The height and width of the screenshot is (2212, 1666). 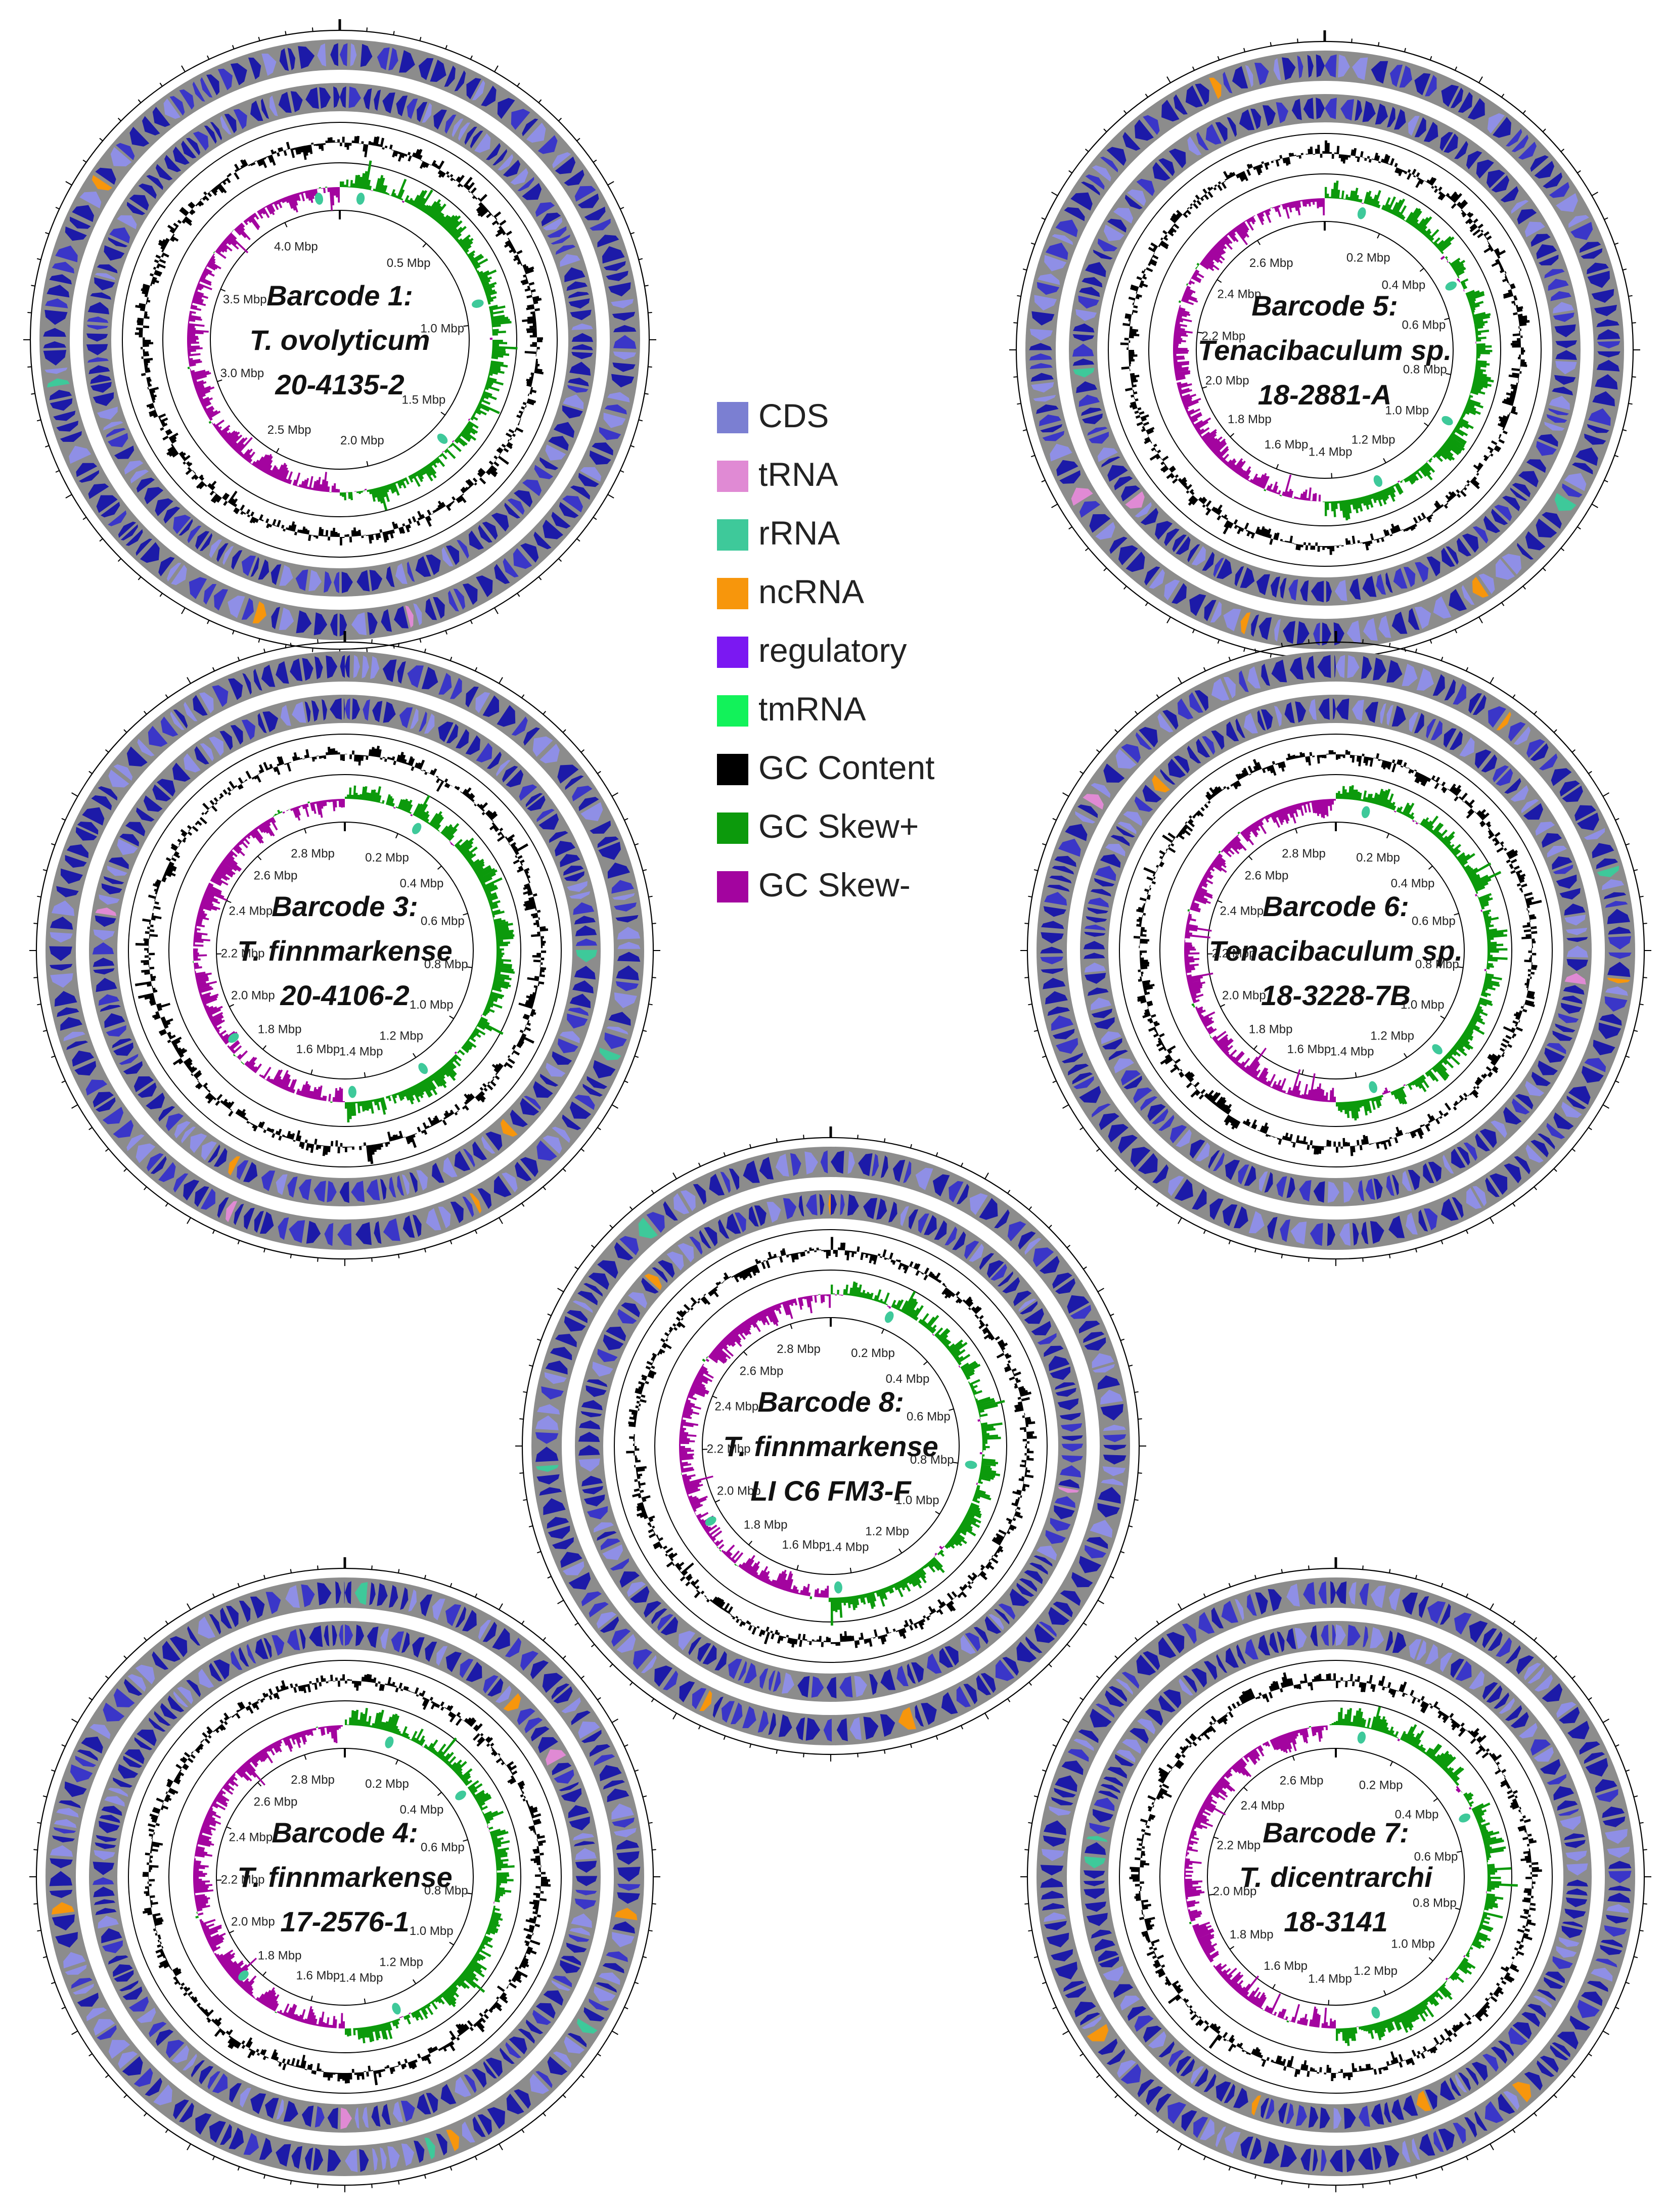 What do you see at coordinates (344, 995) in the screenshot?
I see `map-title-line: 20-4106-2` at bounding box center [344, 995].